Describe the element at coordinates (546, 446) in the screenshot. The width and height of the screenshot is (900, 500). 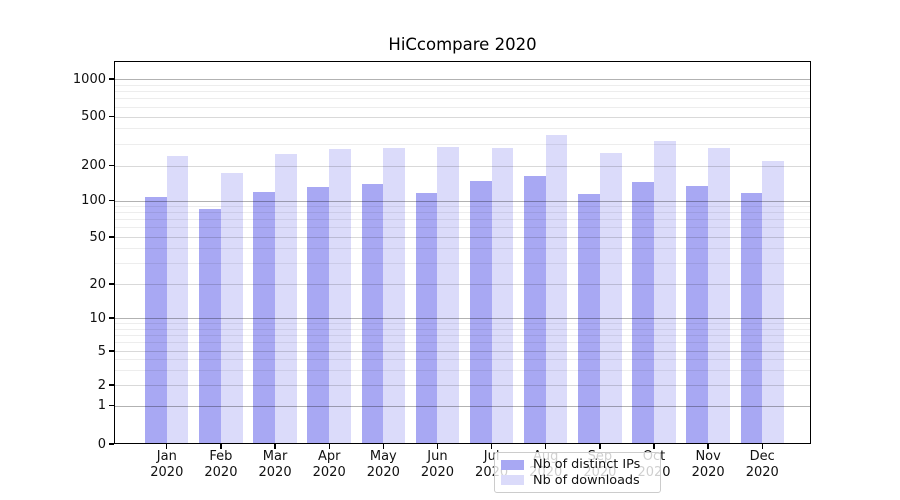
I see `x-tick-mark-aug` at that location.